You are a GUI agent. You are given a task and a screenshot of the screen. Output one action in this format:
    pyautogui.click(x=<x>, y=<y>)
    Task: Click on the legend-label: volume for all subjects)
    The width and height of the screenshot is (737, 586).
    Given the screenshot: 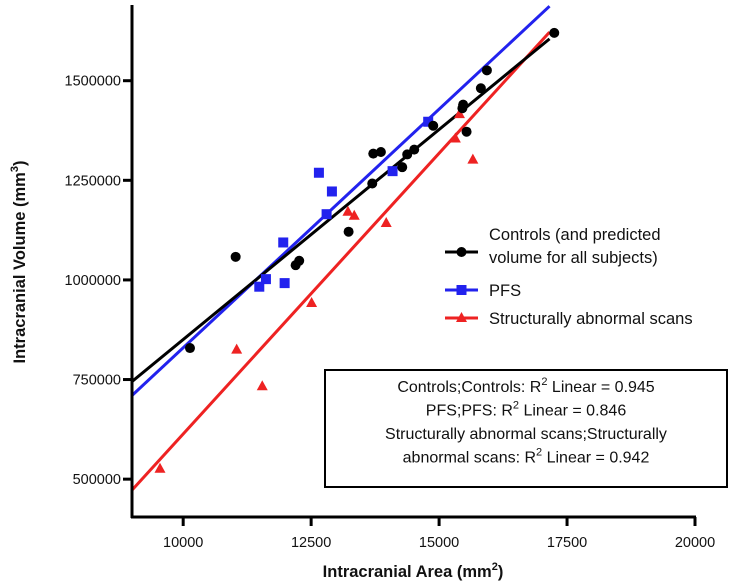 What is the action you would take?
    pyautogui.click(x=573, y=258)
    